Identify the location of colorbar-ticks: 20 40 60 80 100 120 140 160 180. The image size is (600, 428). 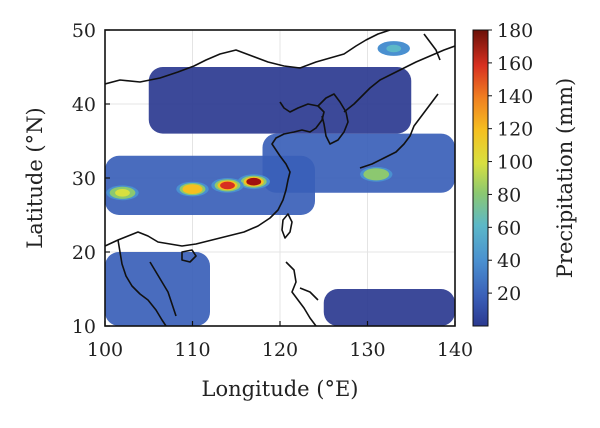
(510, 162).